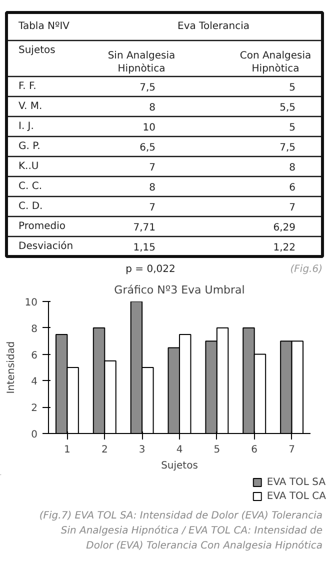  I want to click on text: (Fig.7) EVA TOL SA: Intensidad de Dolor (EVA) Tolerancia Sin Analgesia Hipnótica / EVA TOL CA: Intensidad de Dolor (EVA) Tolerancia Con Analgesia Hipnótica, so click(181, 531).